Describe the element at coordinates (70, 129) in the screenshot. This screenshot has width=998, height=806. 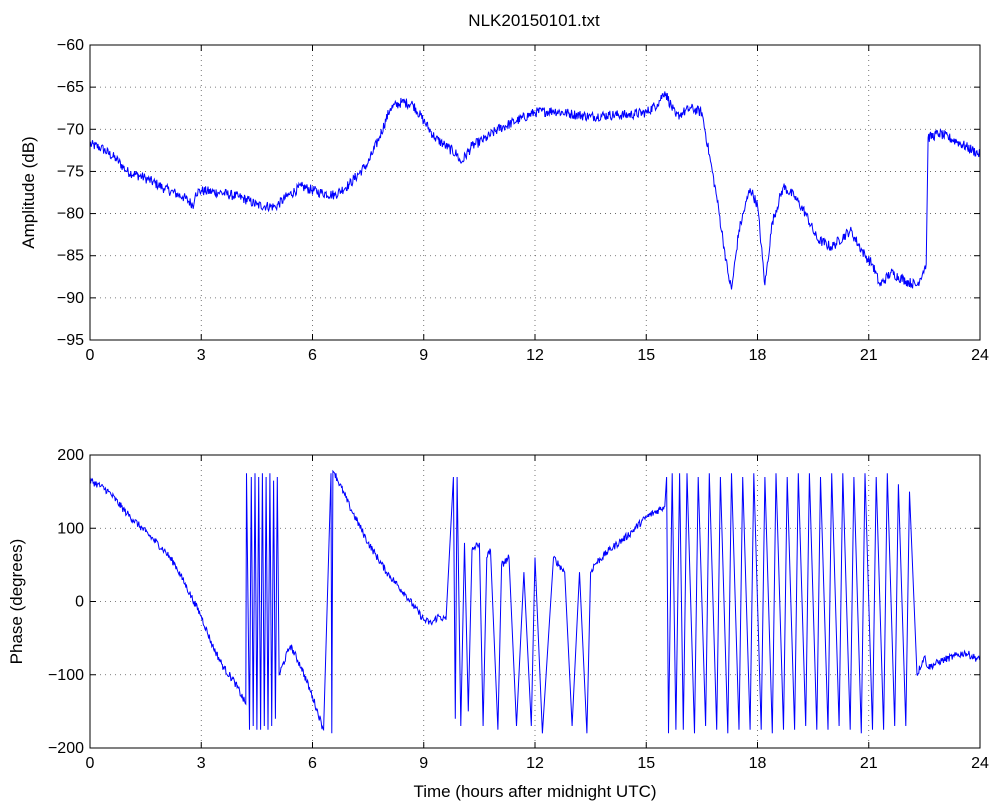
I see `y-tick-label: −70` at that location.